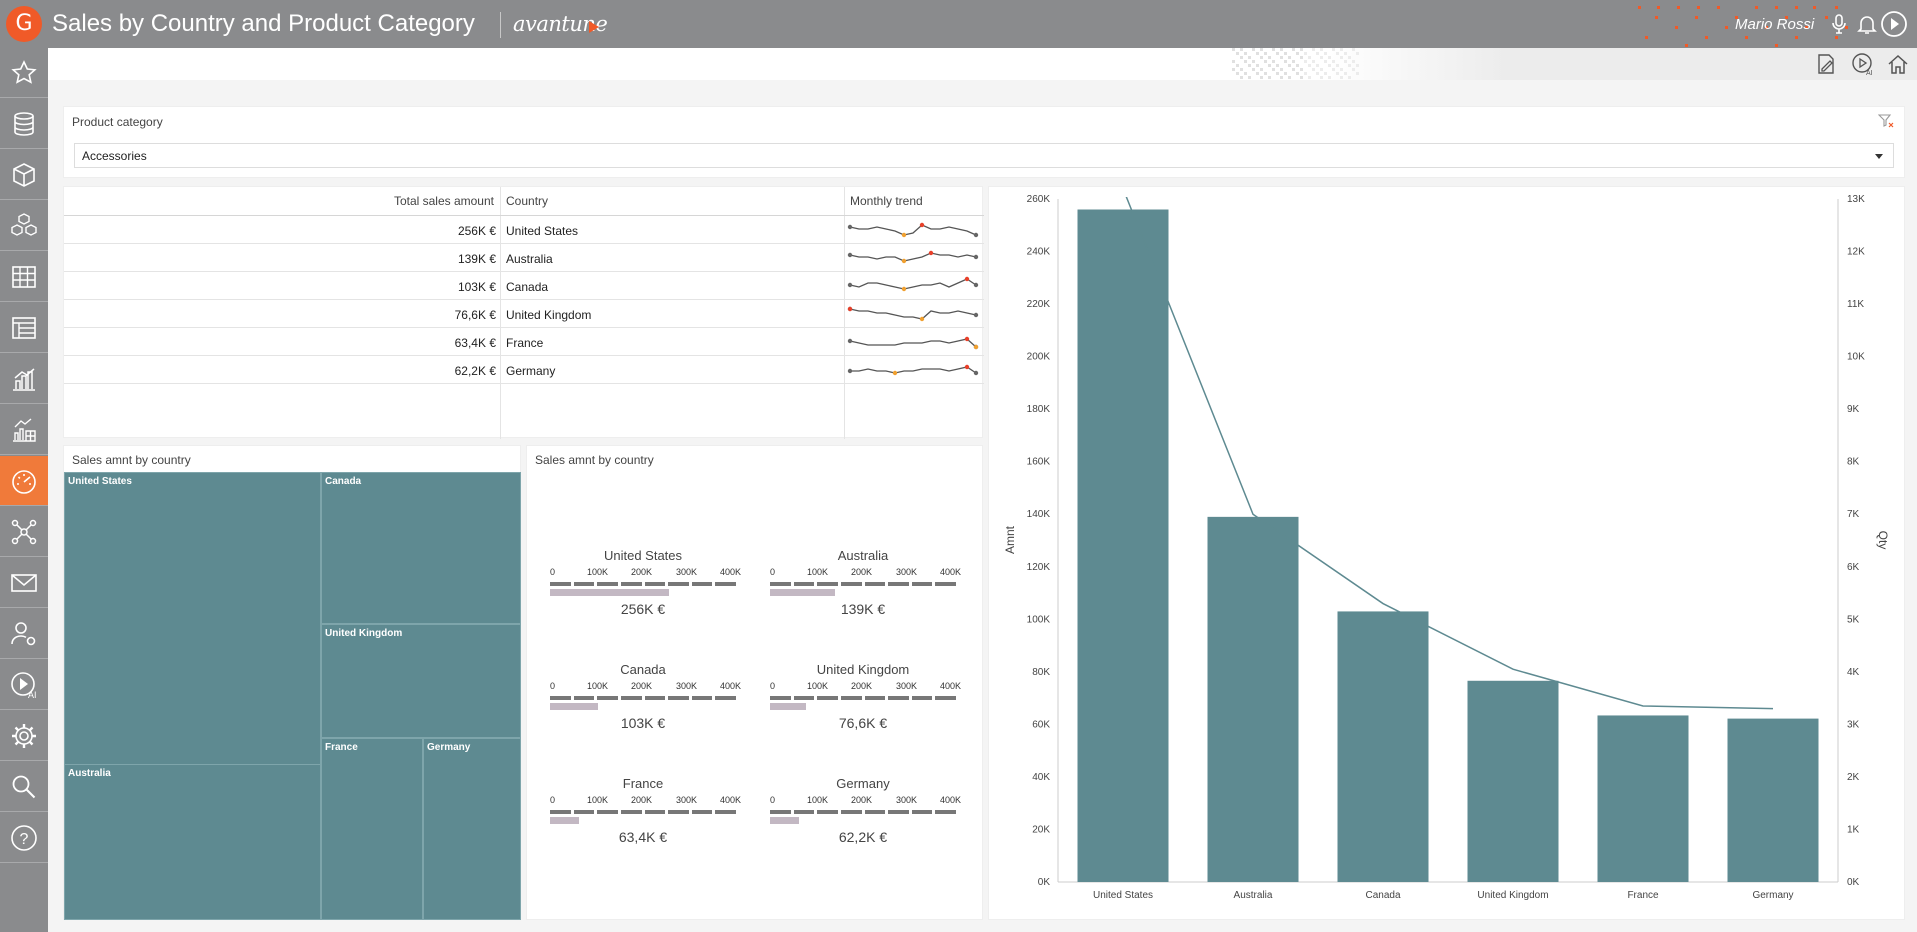  What do you see at coordinates (476, 287) in the screenshot?
I see `cell-amount: 103K €` at bounding box center [476, 287].